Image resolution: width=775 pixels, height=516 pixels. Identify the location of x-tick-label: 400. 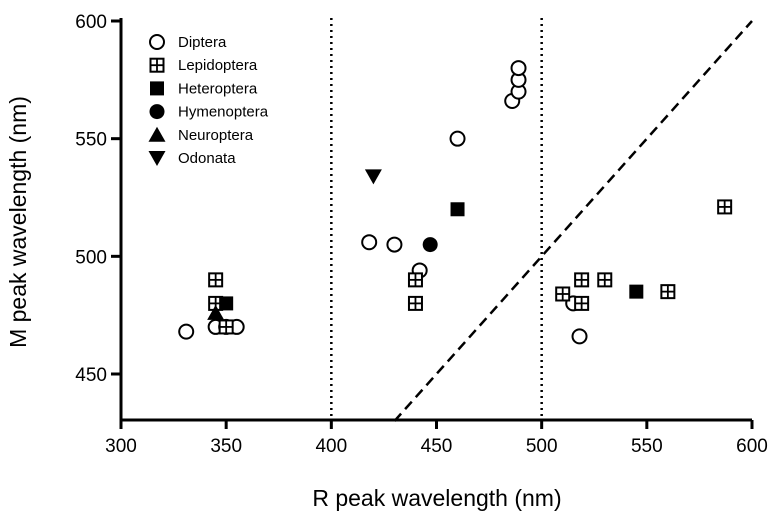
(331, 446).